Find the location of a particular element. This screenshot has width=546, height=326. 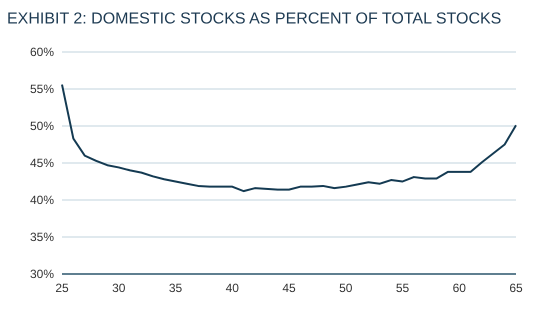

x-tick-label: 35 is located at coordinates (175, 288).